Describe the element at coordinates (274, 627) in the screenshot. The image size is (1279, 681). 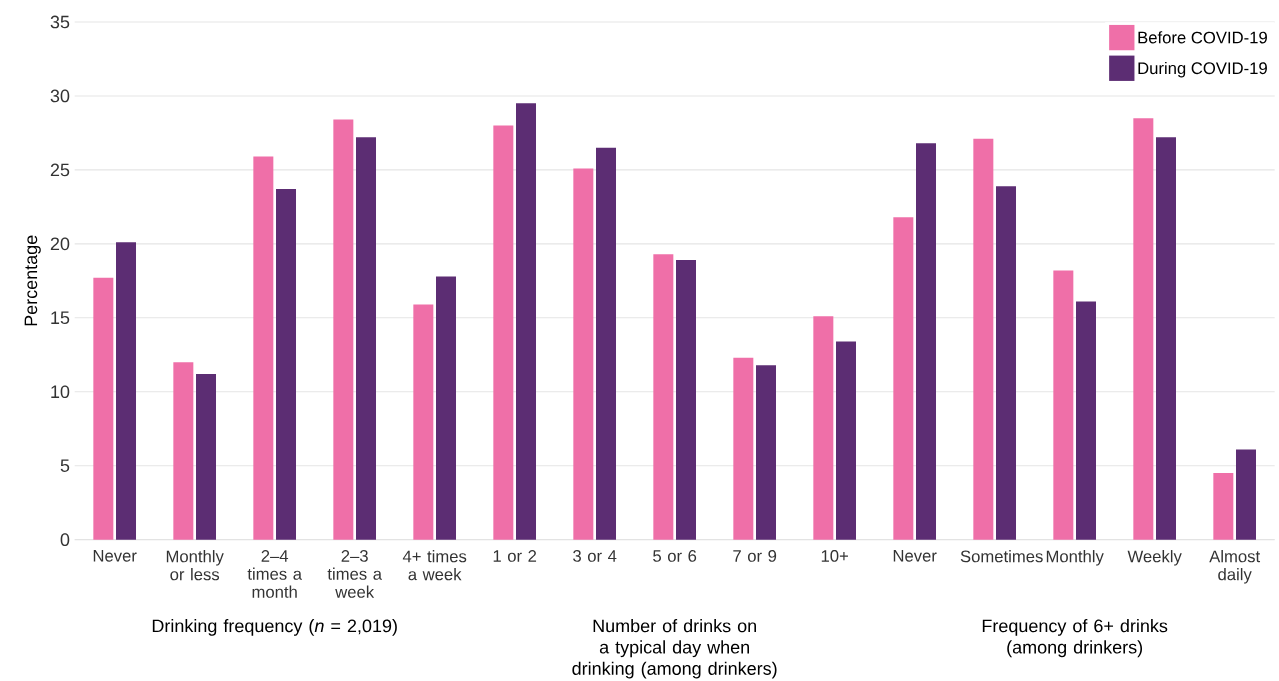
I see `text: Drinking frequency (n = 2,019)` at that location.